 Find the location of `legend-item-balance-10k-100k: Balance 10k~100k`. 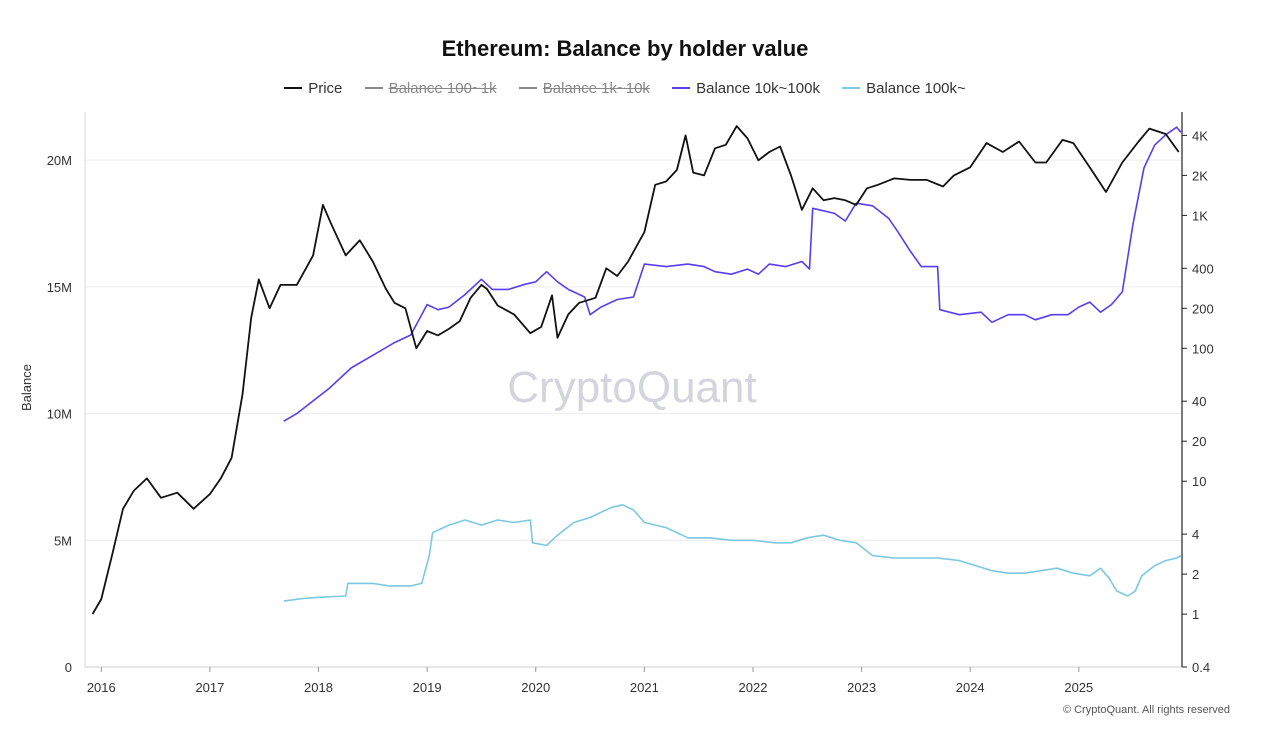

legend-item-balance-10k-100k: Balance 10k~100k is located at coordinates (746, 88).